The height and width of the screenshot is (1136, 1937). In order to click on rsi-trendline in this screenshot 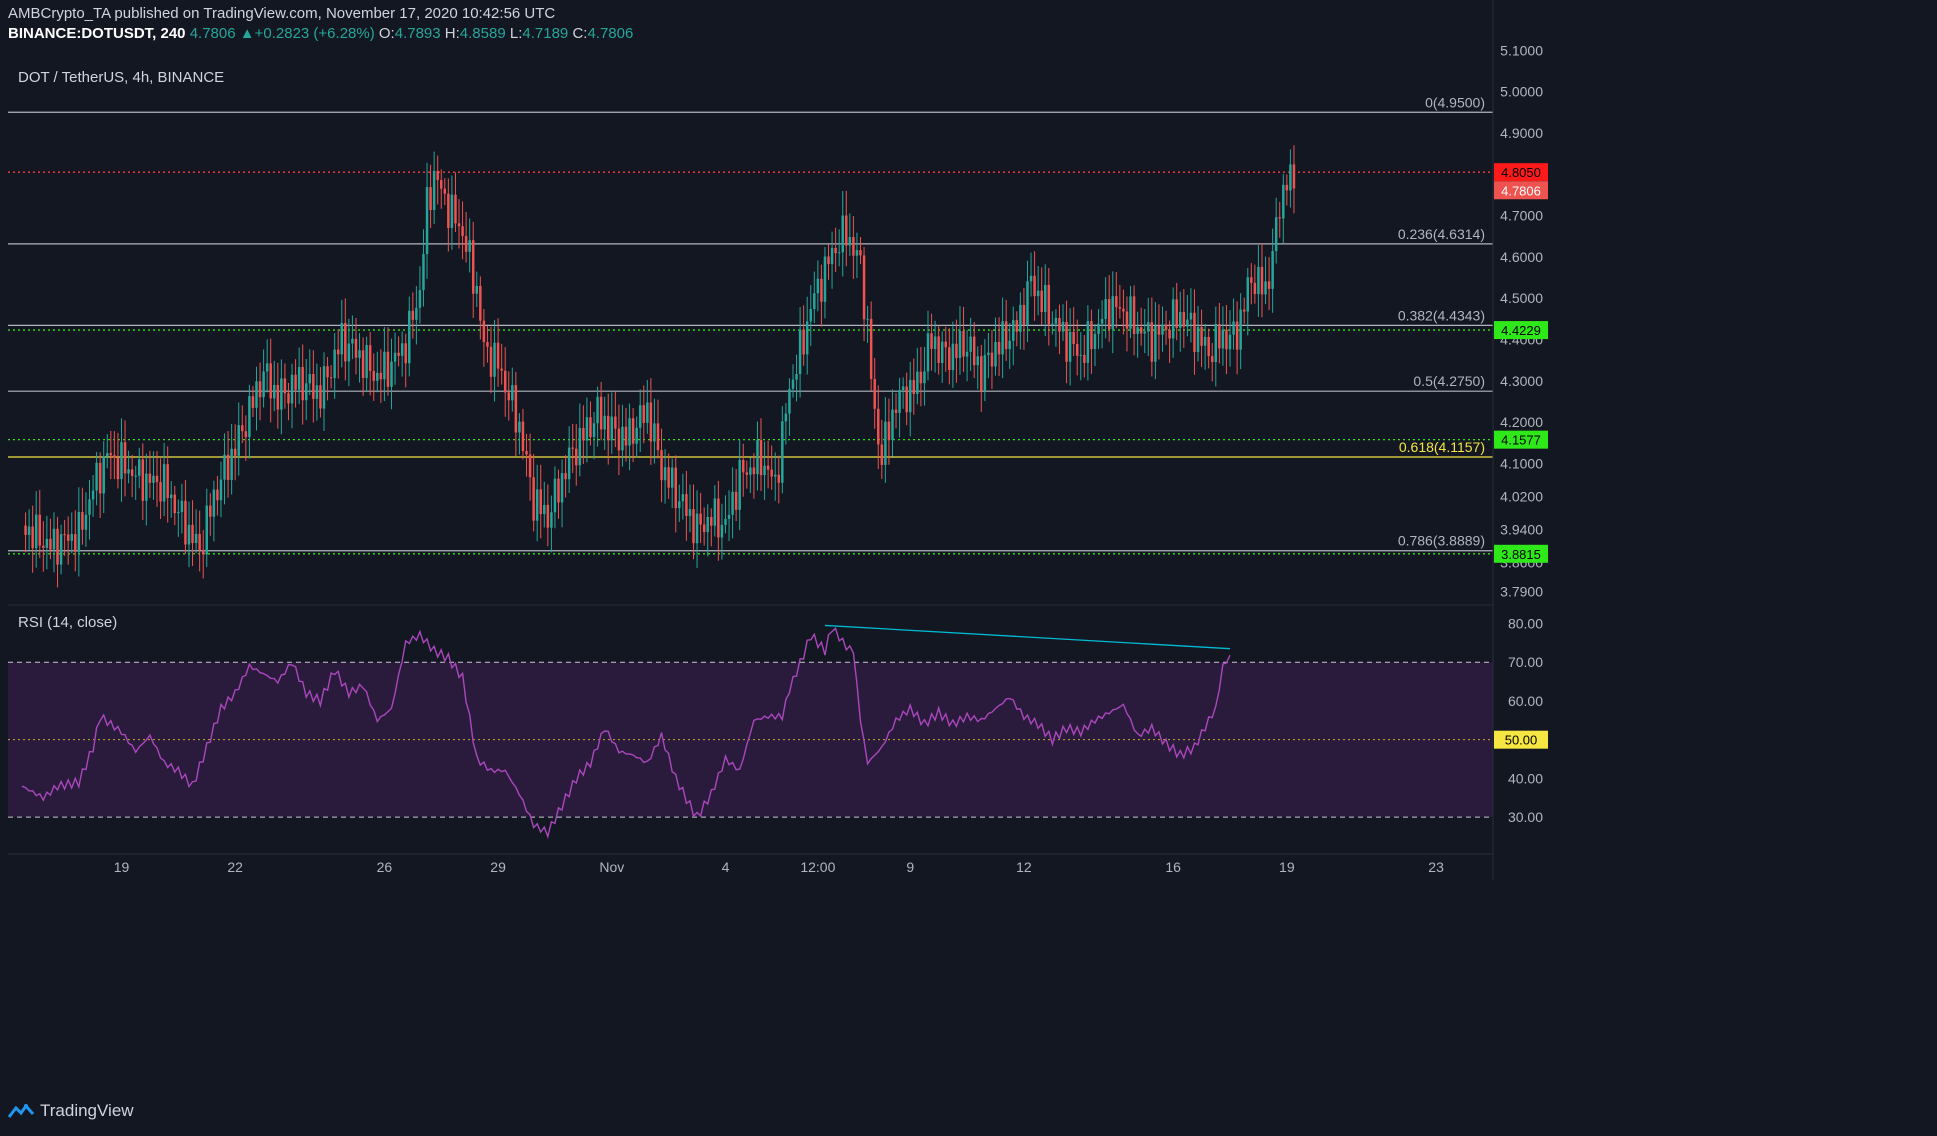, I will do `click(1027, 637)`.